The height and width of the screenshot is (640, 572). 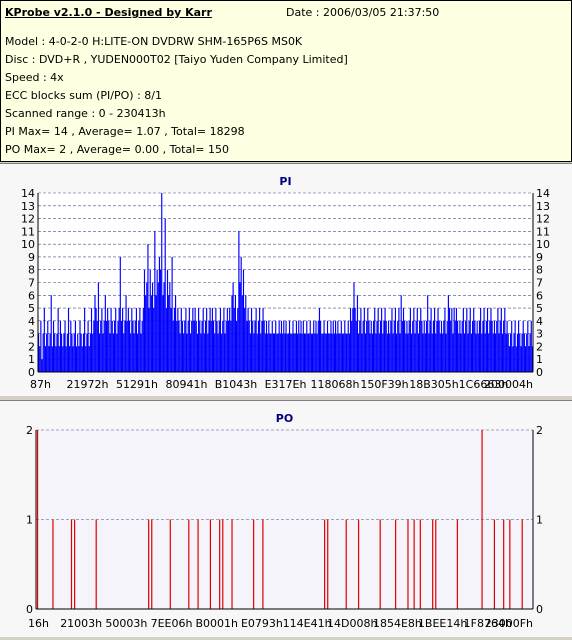 I want to click on y-tick-label-right: 11, so click(x=543, y=231).